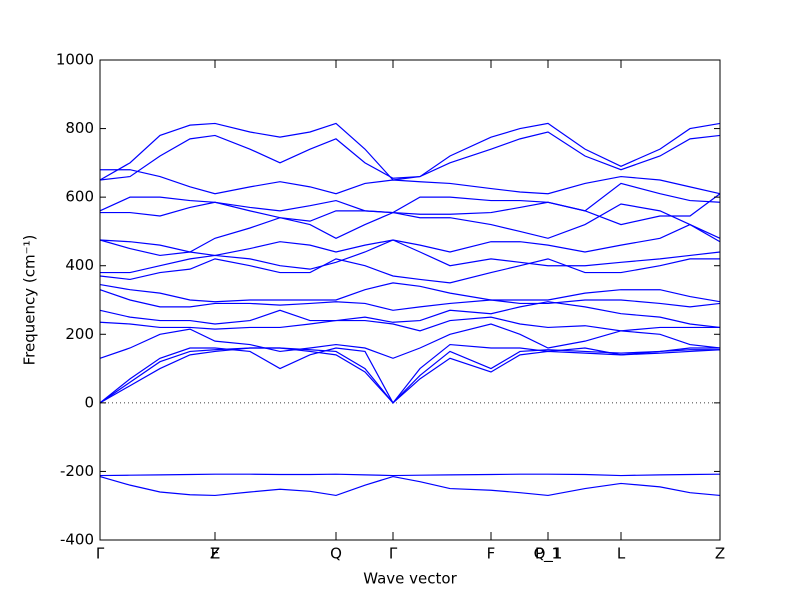 Image resolution: width=800 pixels, height=600 pixels. I want to click on y-tick-label: 800, so click(79, 128).